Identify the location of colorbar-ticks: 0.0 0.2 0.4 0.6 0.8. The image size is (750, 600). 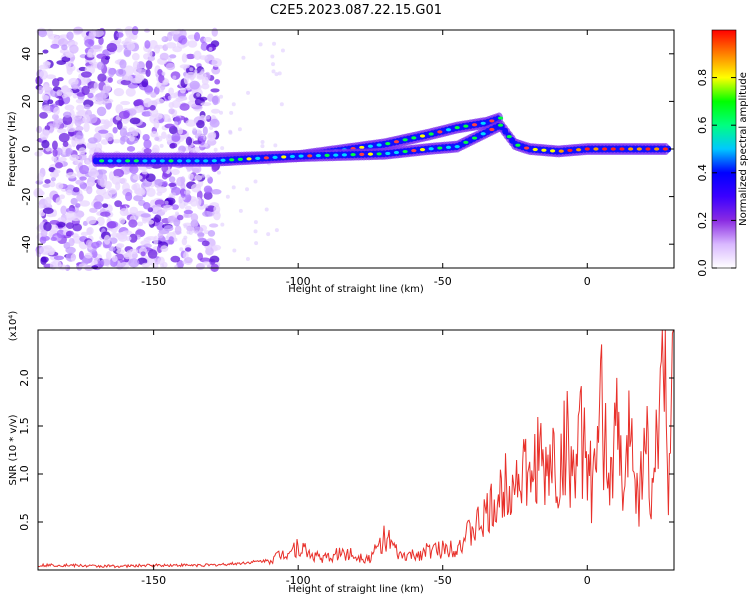
(716, 173).